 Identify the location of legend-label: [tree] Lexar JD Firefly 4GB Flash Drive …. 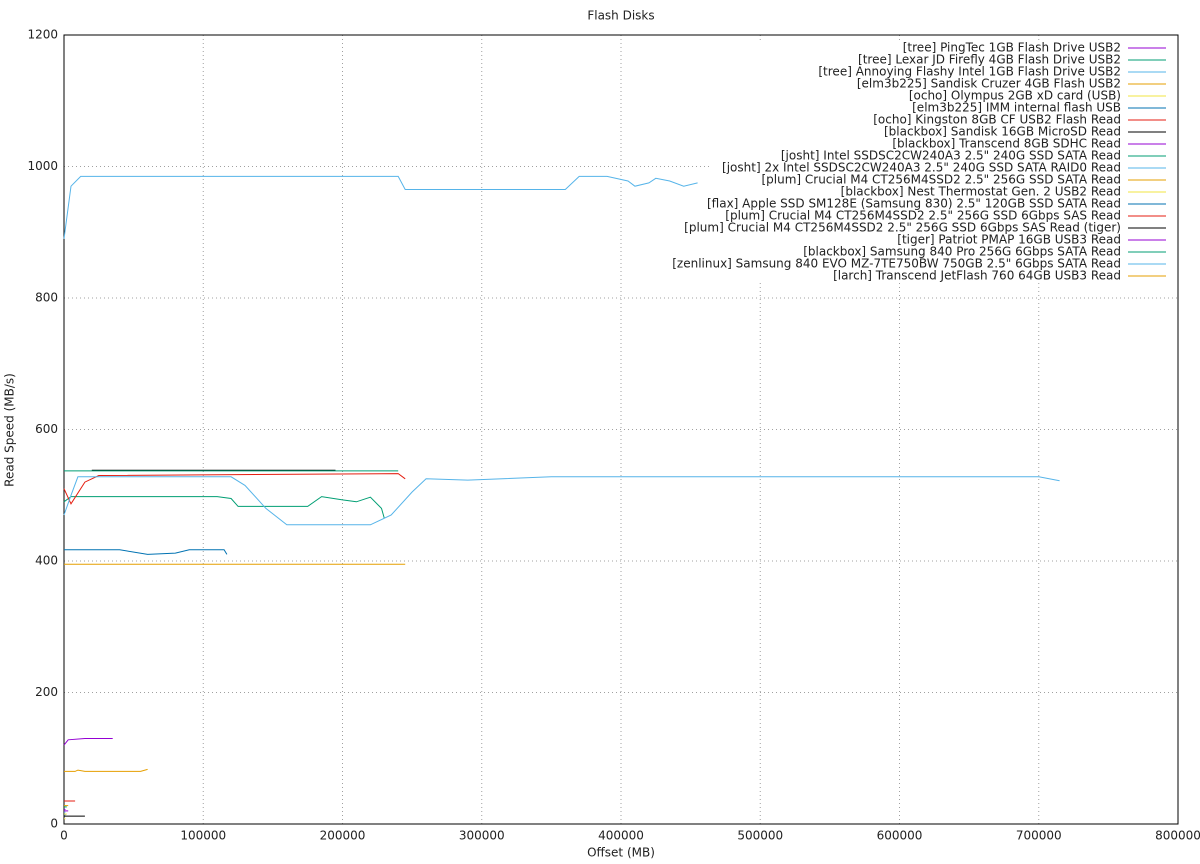
(989, 60).